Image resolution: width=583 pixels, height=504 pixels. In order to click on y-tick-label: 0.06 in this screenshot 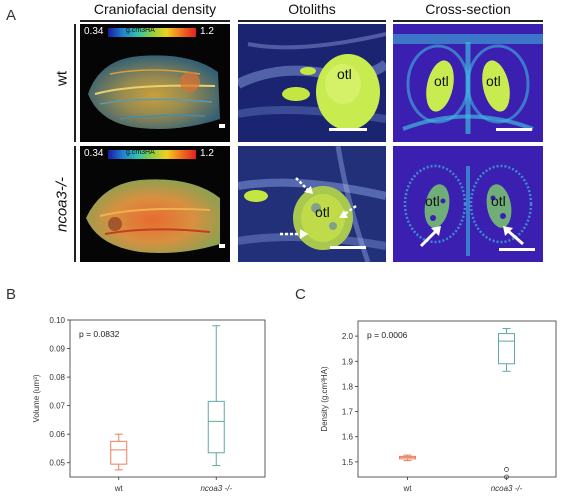, I will do `click(57, 434)`.